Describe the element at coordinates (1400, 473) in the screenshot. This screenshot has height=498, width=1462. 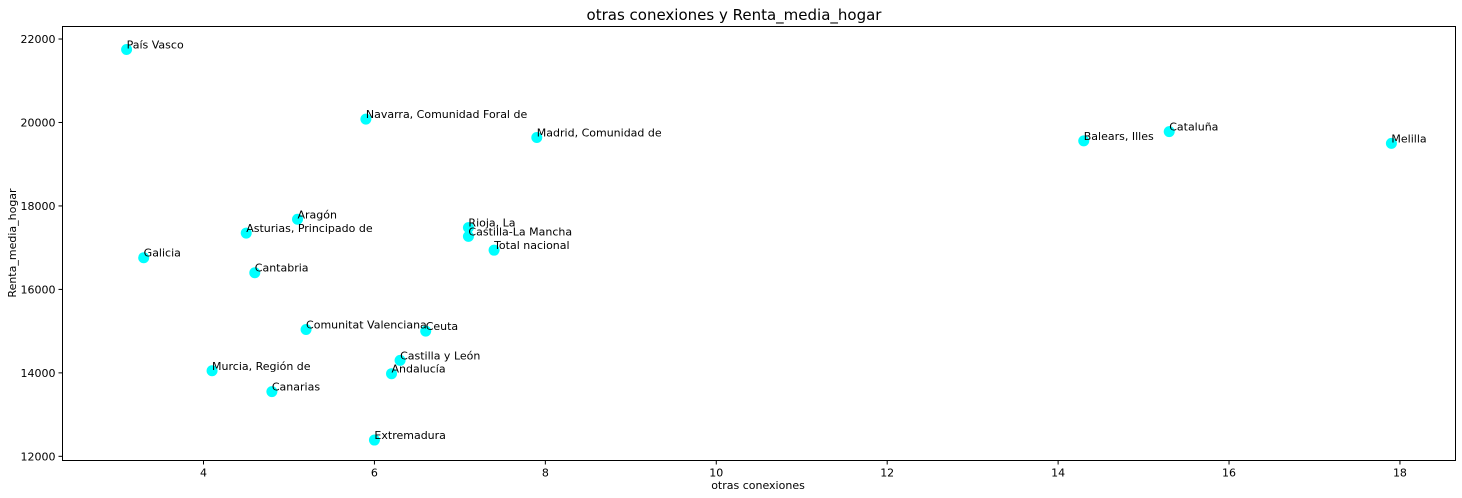
I see `x-tick-label: 18` at that location.